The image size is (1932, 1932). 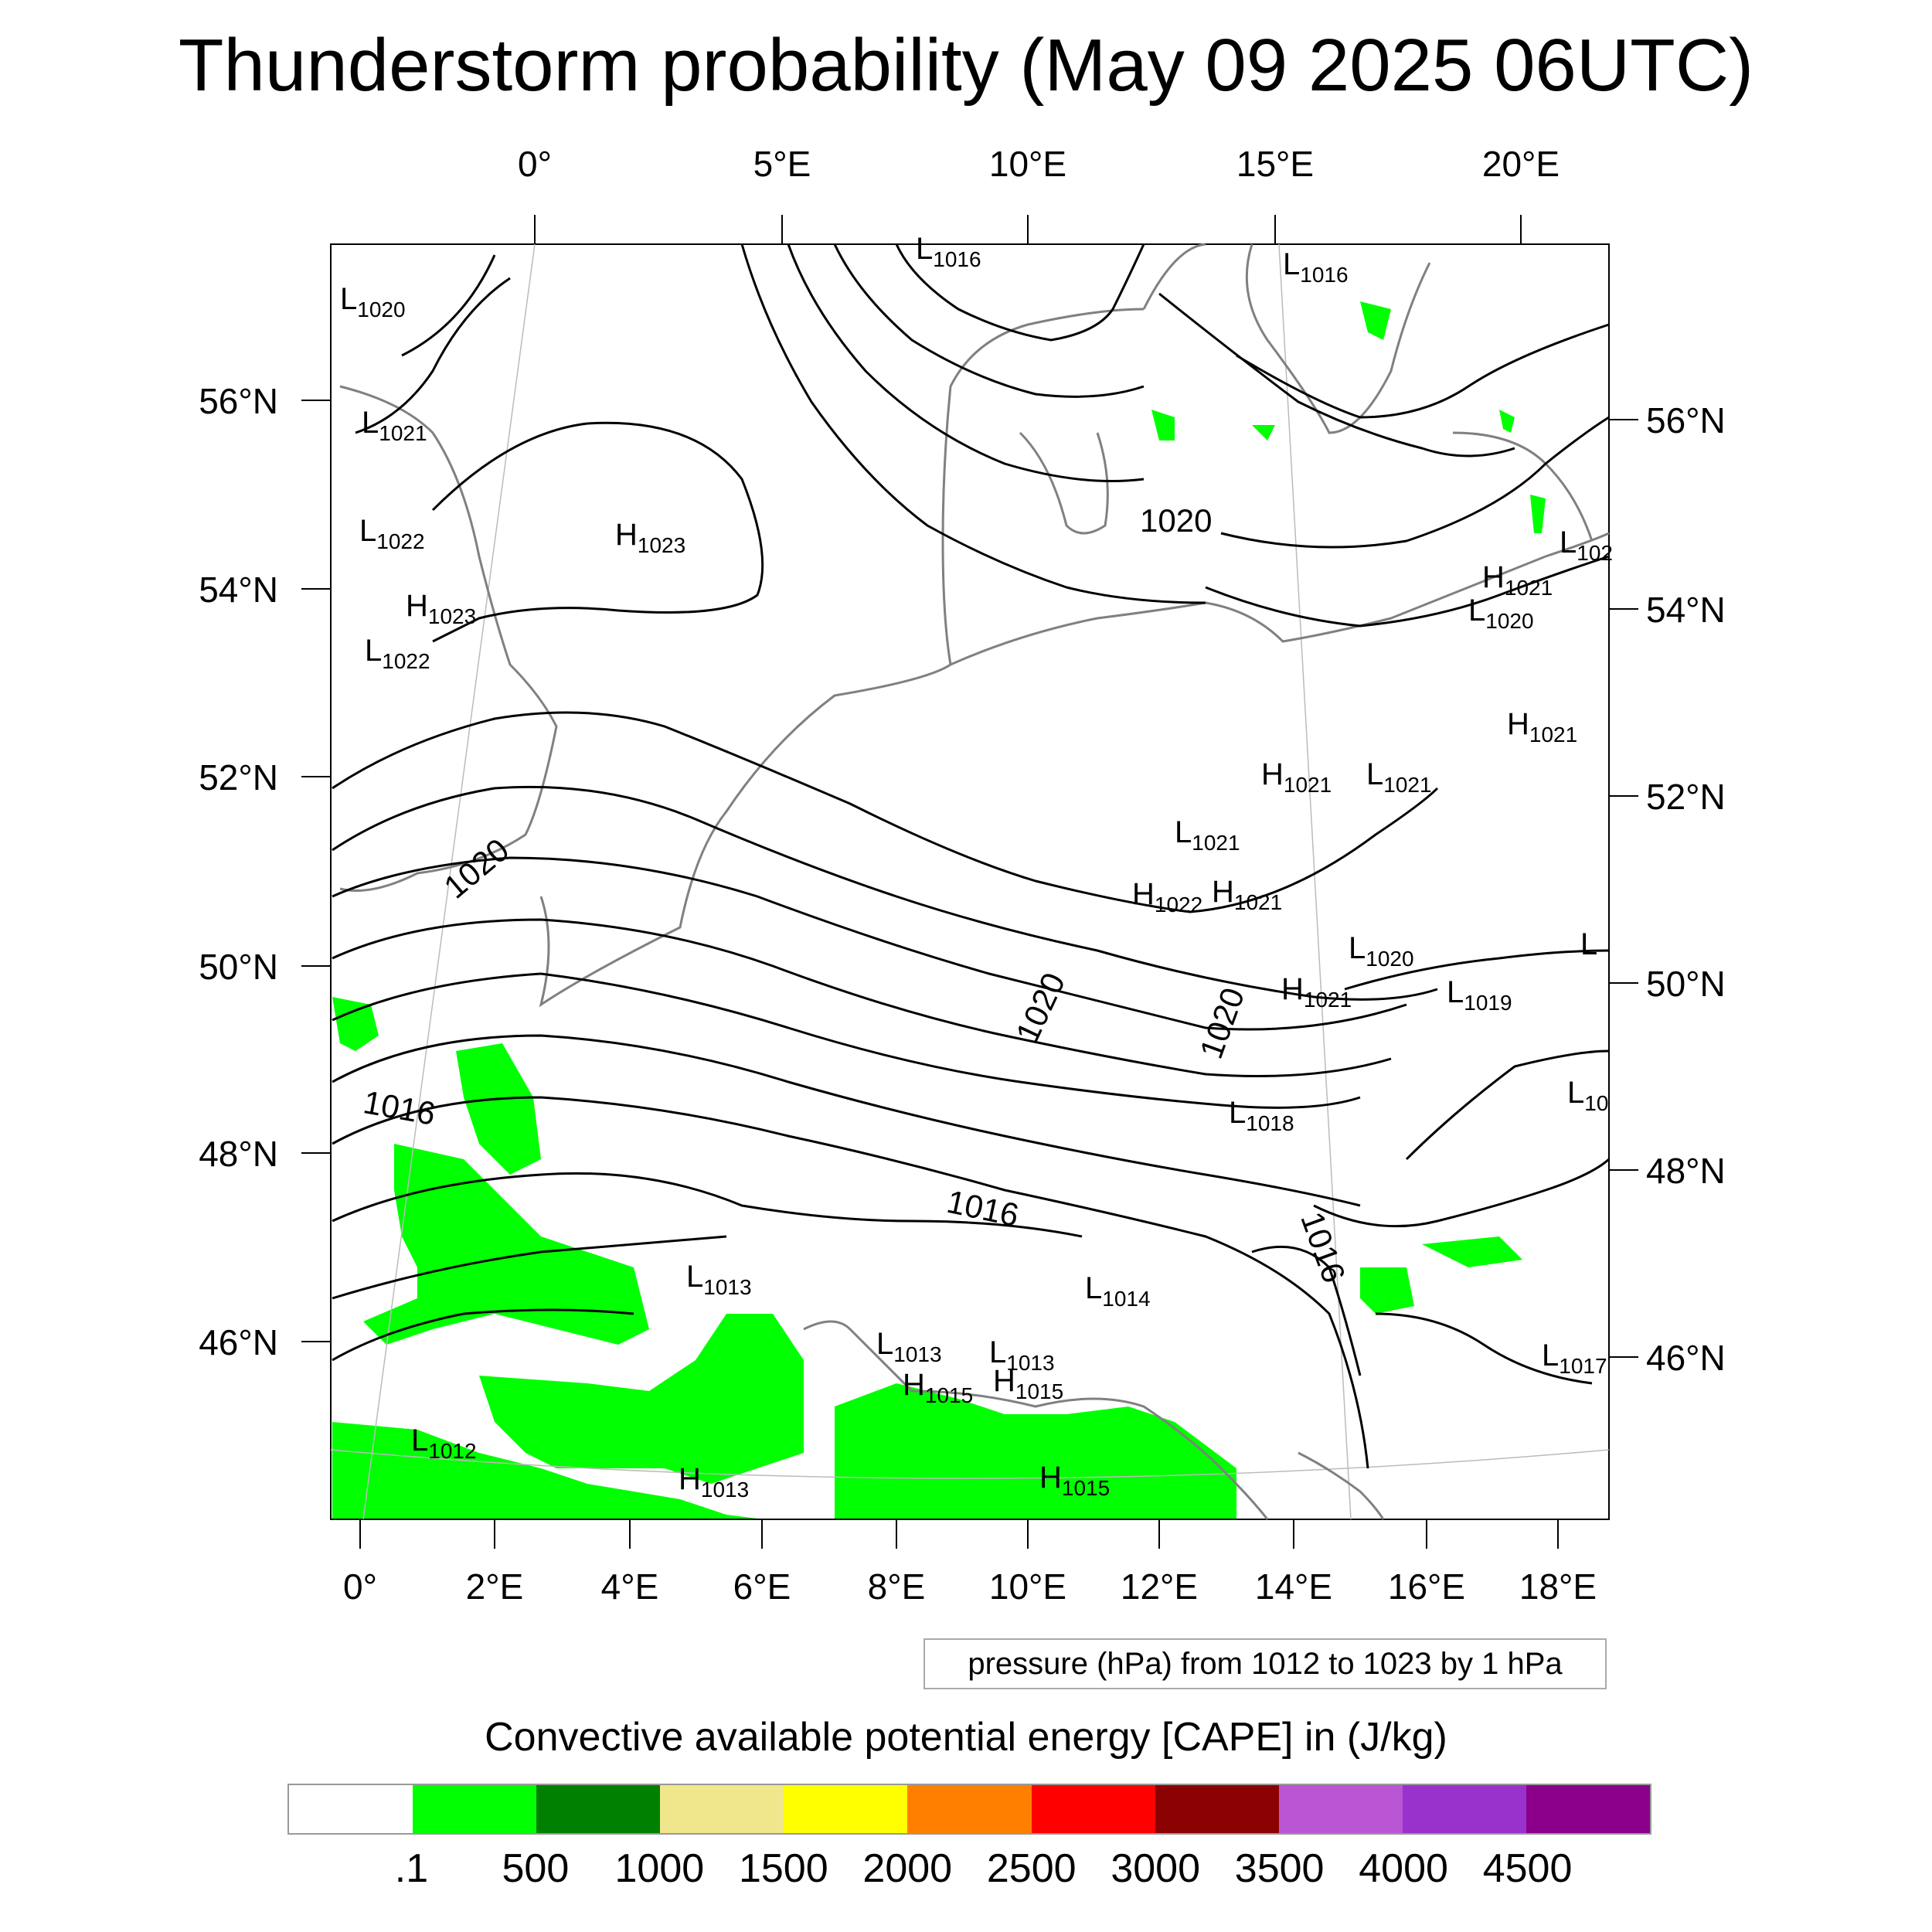 I want to click on lat-label-right: 54°N, so click(x=1686, y=610).